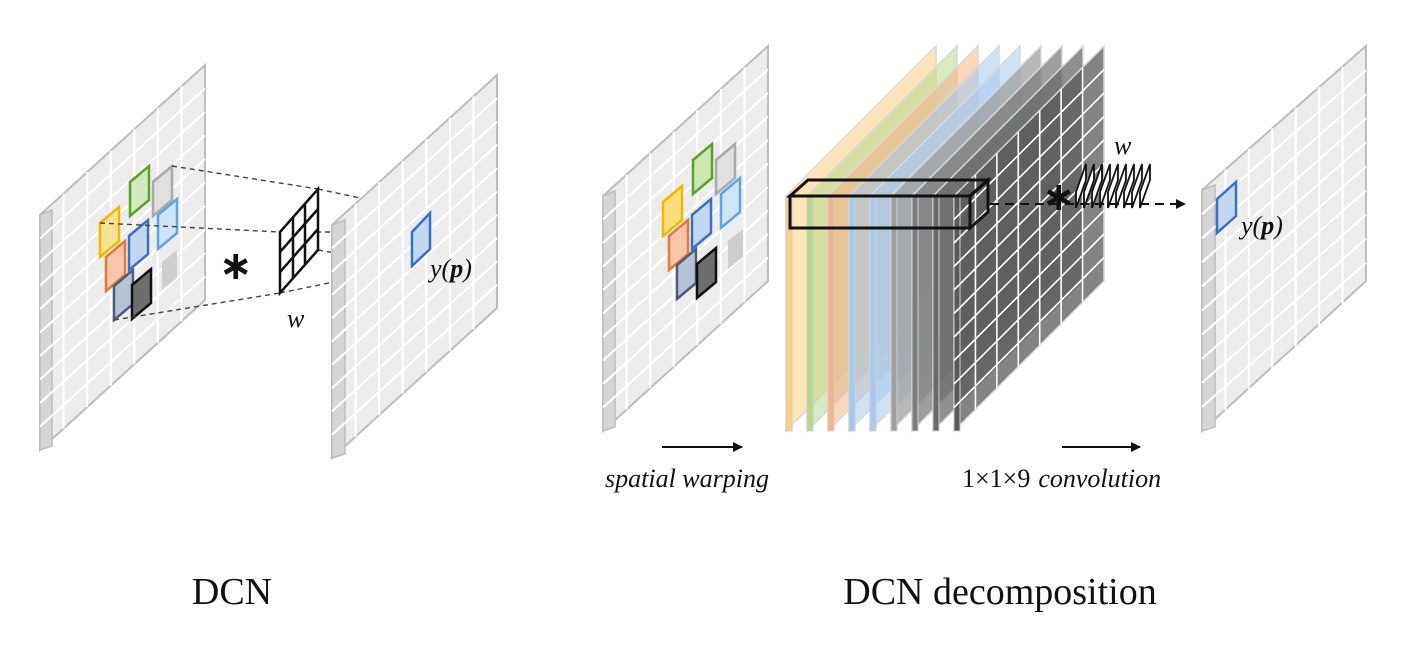 Image resolution: width=1414 pixels, height=646 pixels. I want to click on sample-dark, so click(141, 294).